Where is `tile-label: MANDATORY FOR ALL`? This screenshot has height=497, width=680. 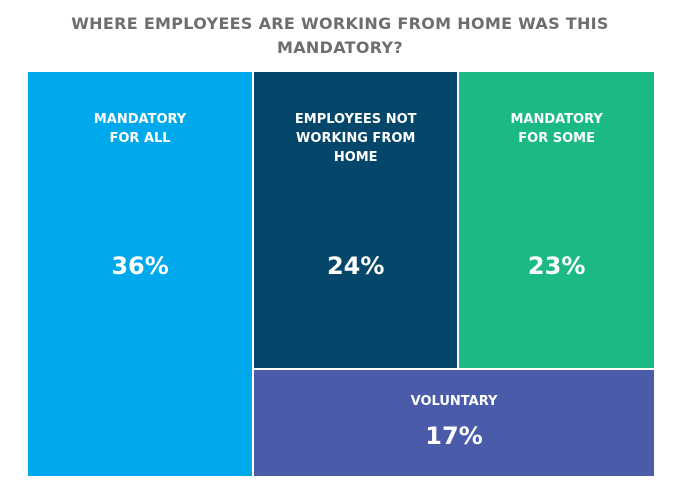 tile-label: MANDATORY FOR ALL is located at coordinates (140, 129).